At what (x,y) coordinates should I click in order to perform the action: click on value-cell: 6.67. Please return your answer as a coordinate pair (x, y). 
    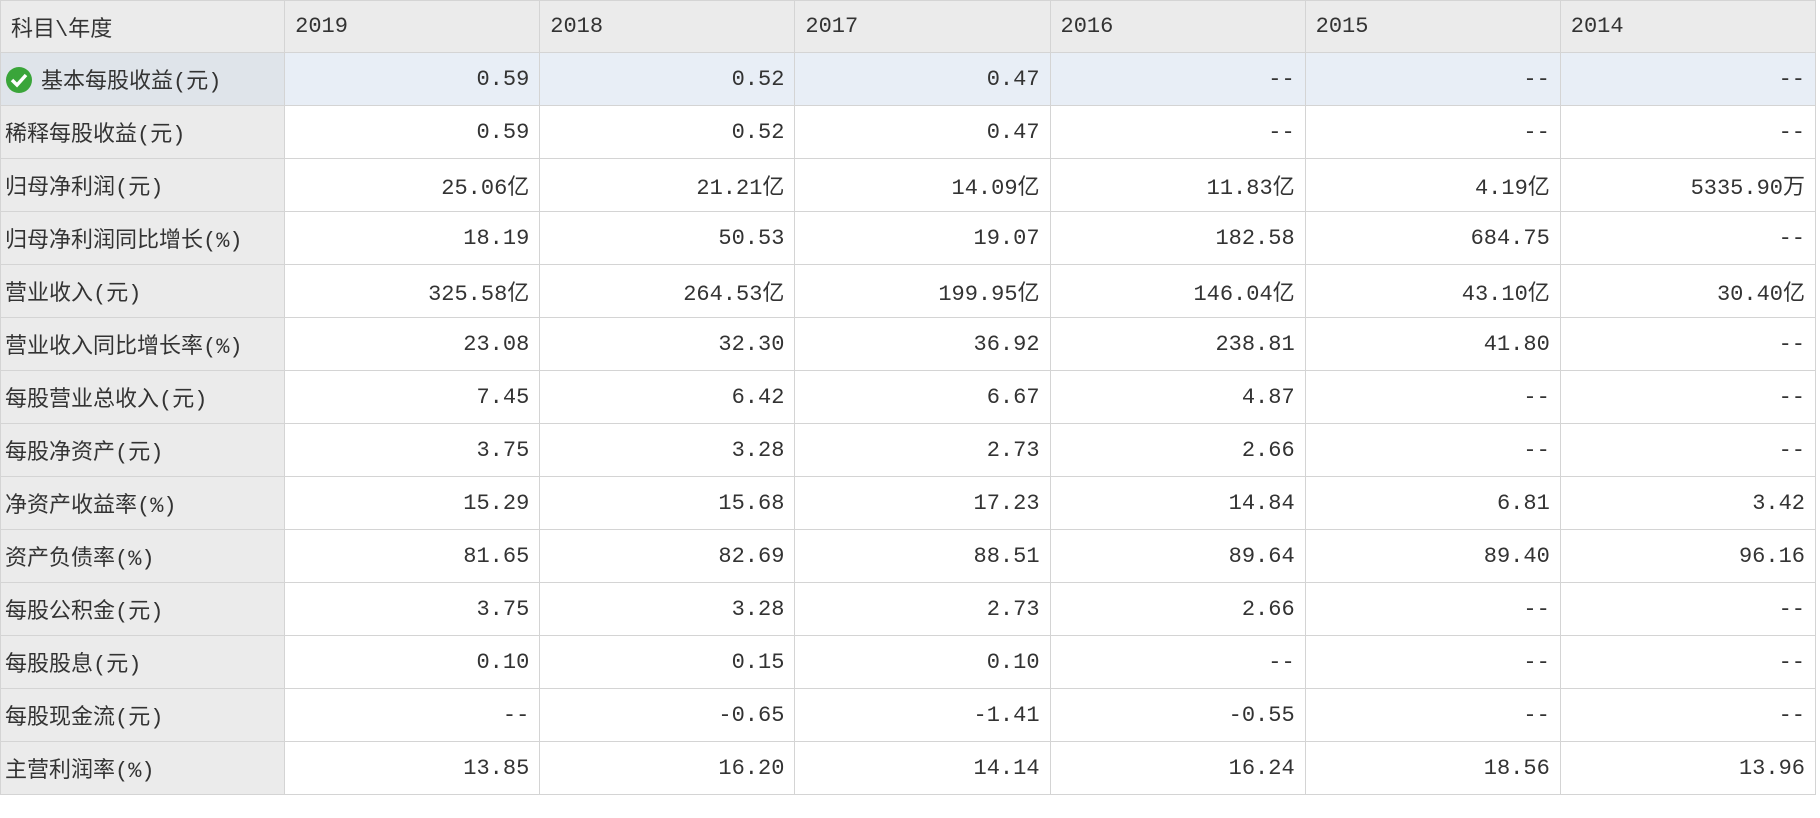
    Looking at the image, I should click on (922, 397).